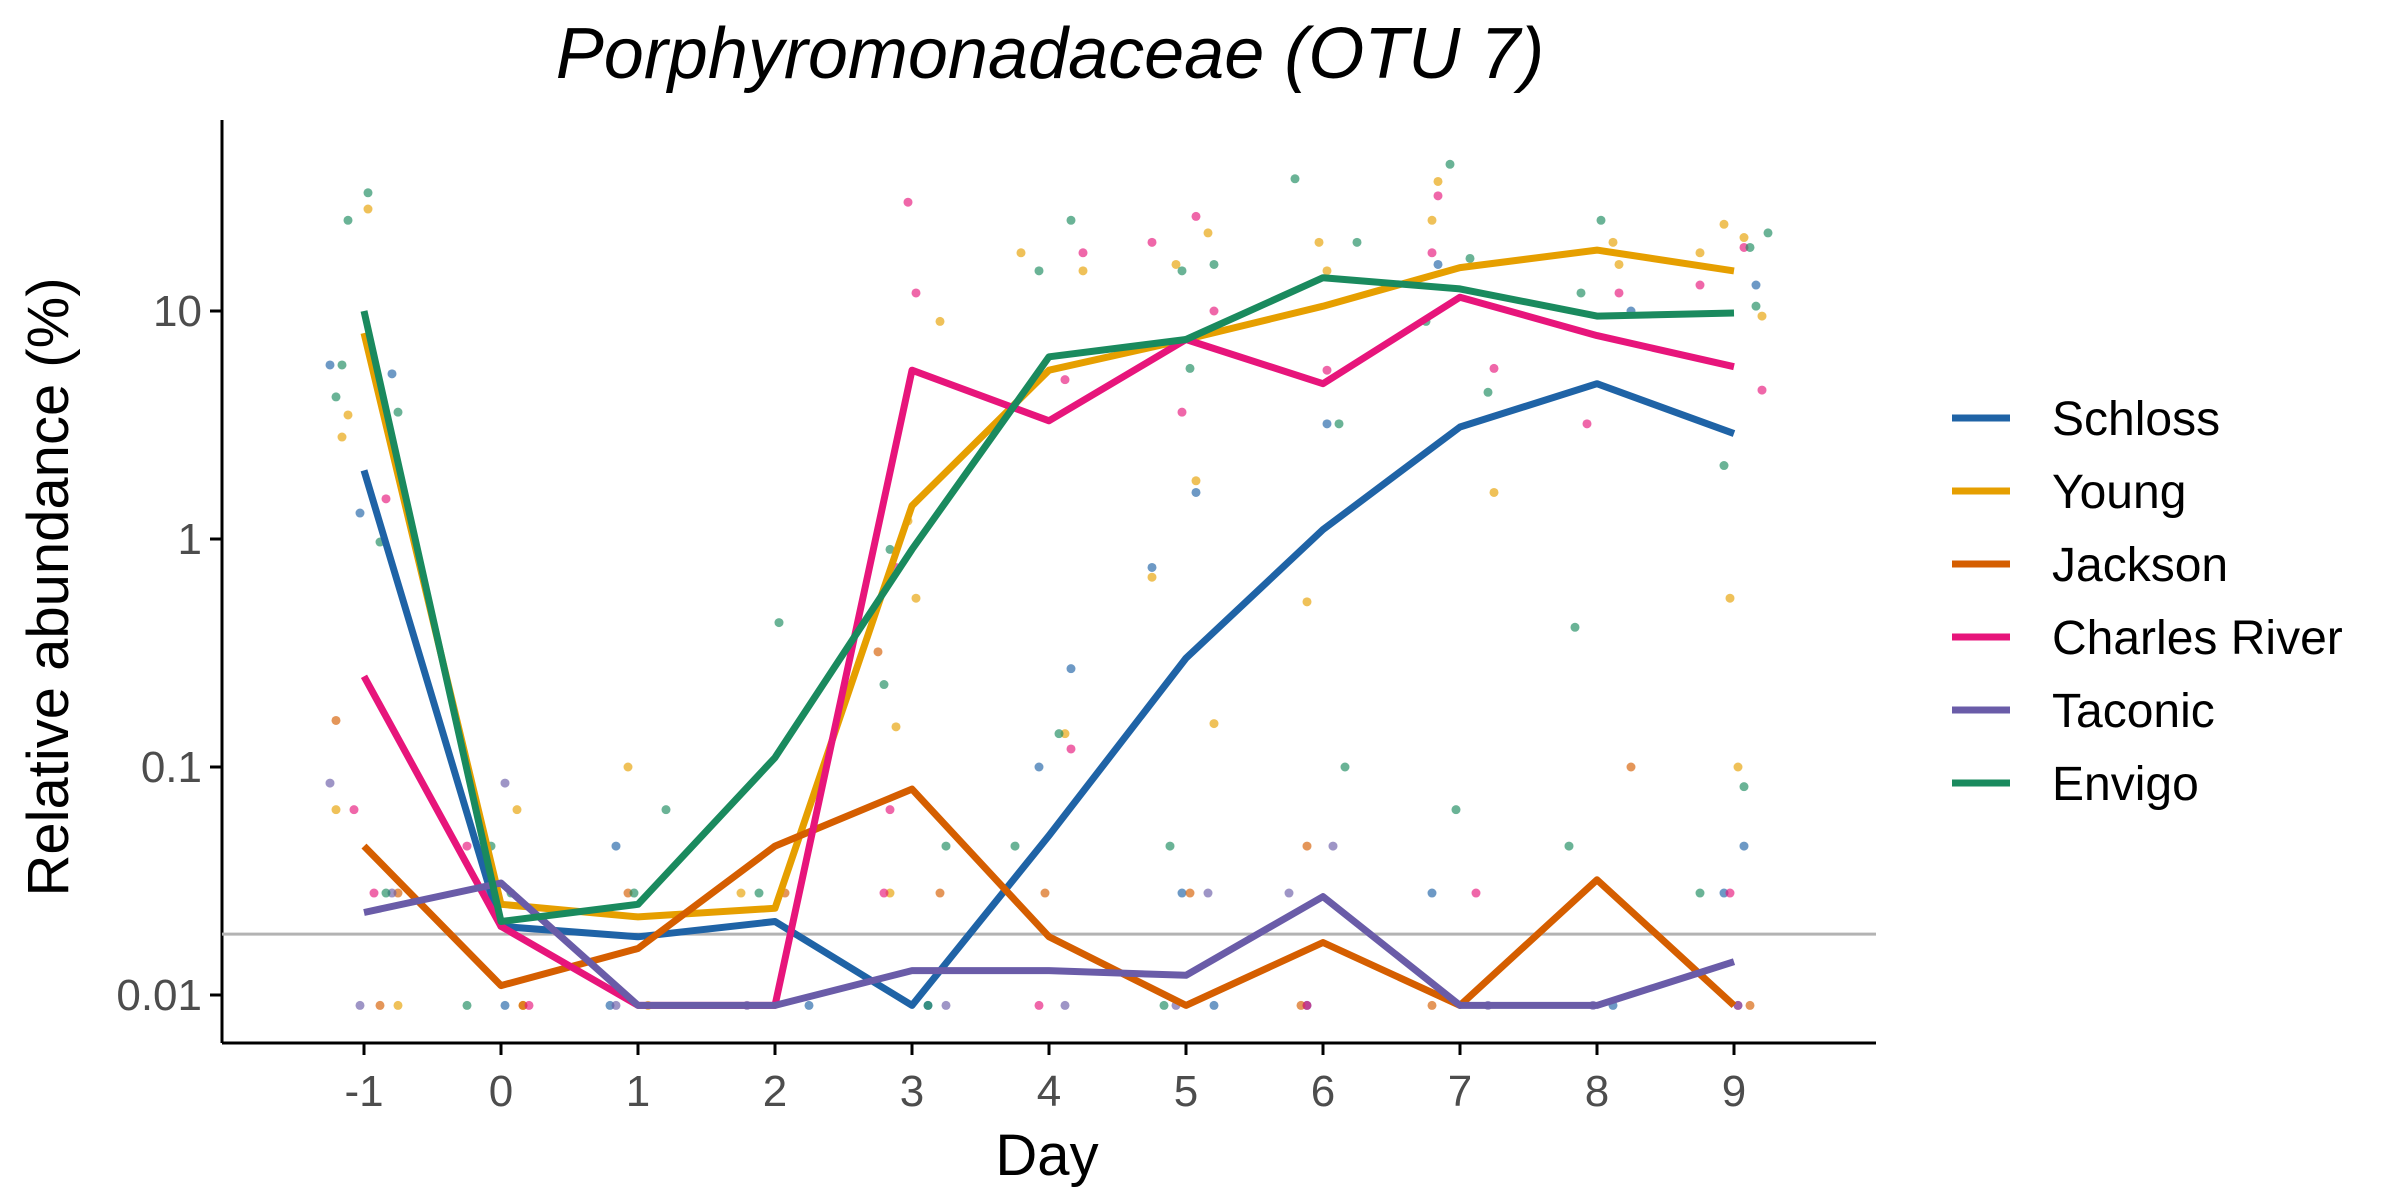 This screenshot has height=1200, width=2400. What do you see at coordinates (2136, 419) in the screenshot?
I see `legend-label: Schloss` at bounding box center [2136, 419].